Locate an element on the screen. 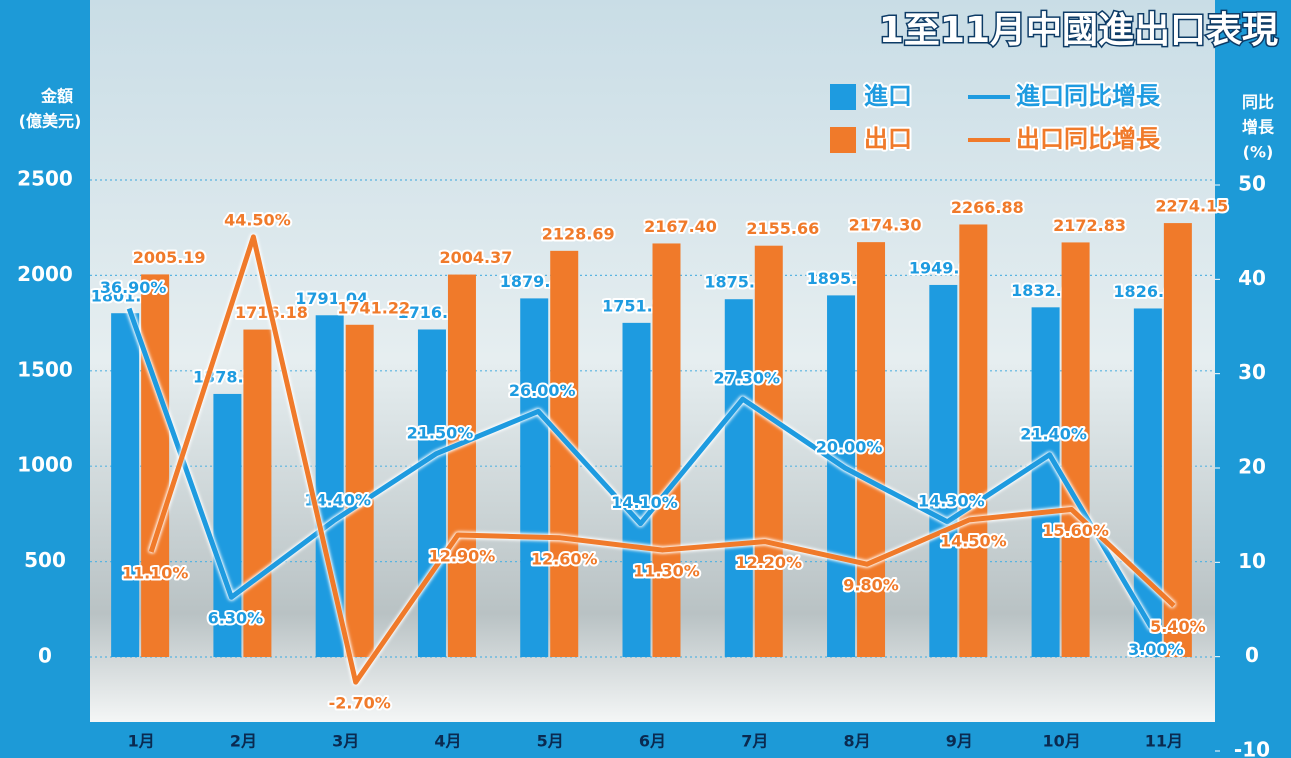  line-value-label: 15.60% is located at coordinates (1075, 530).